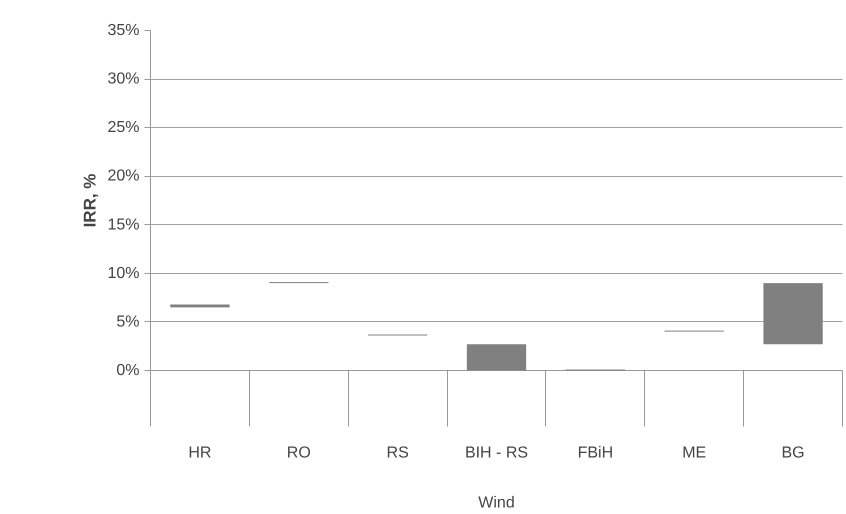  What do you see at coordinates (596, 453) in the screenshot?
I see `x-tick-label: FBiH` at bounding box center [596, 453].